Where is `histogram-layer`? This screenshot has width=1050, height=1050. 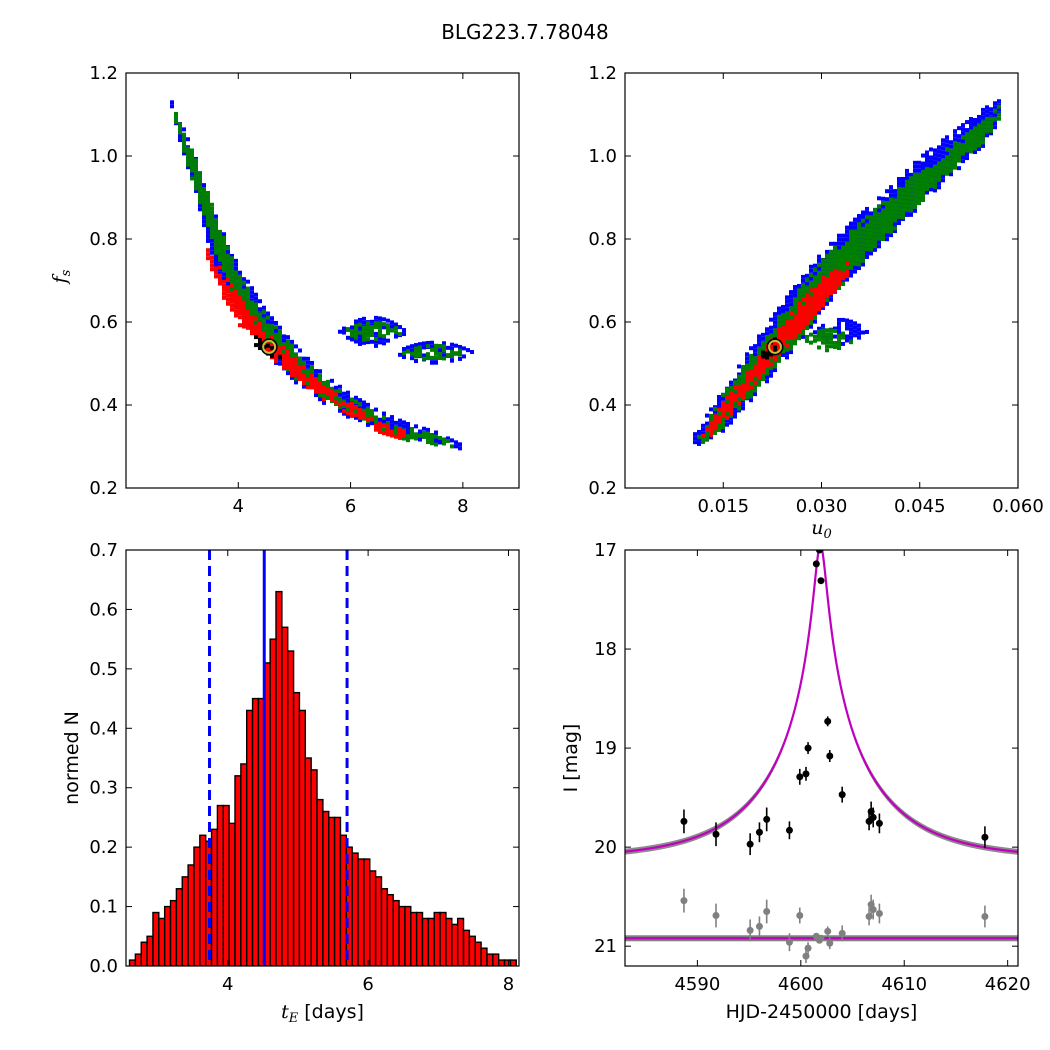
histogram-layer is located at coordinates (322, 758).